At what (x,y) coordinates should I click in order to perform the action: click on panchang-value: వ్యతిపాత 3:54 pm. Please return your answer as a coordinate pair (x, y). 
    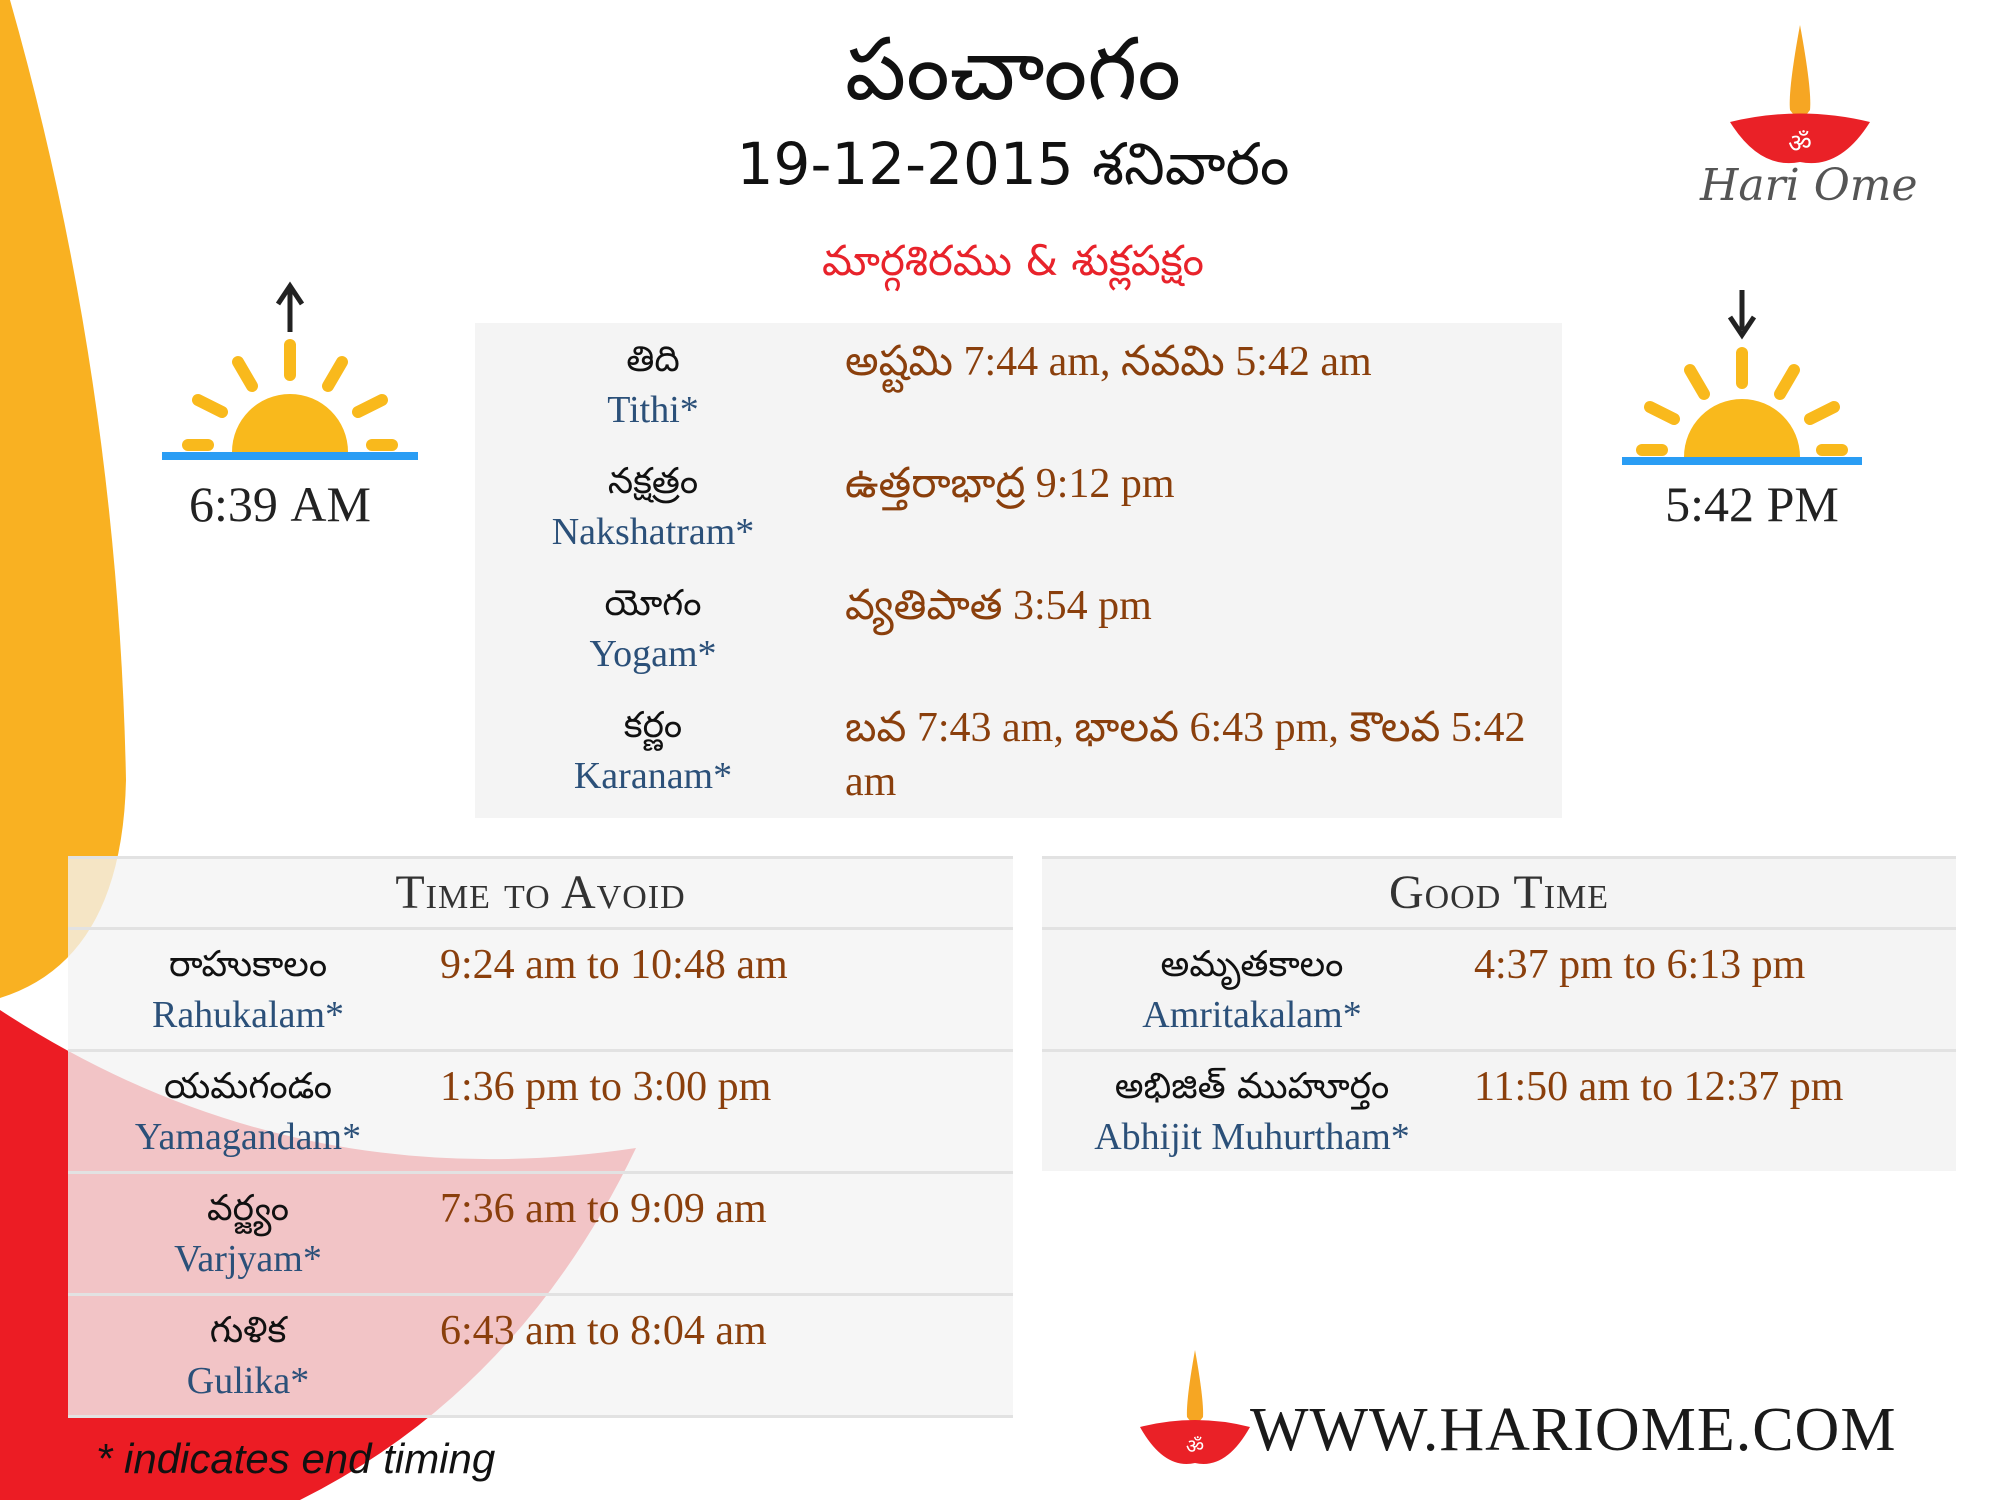
    Looking at the image, I should click on (998, 606).